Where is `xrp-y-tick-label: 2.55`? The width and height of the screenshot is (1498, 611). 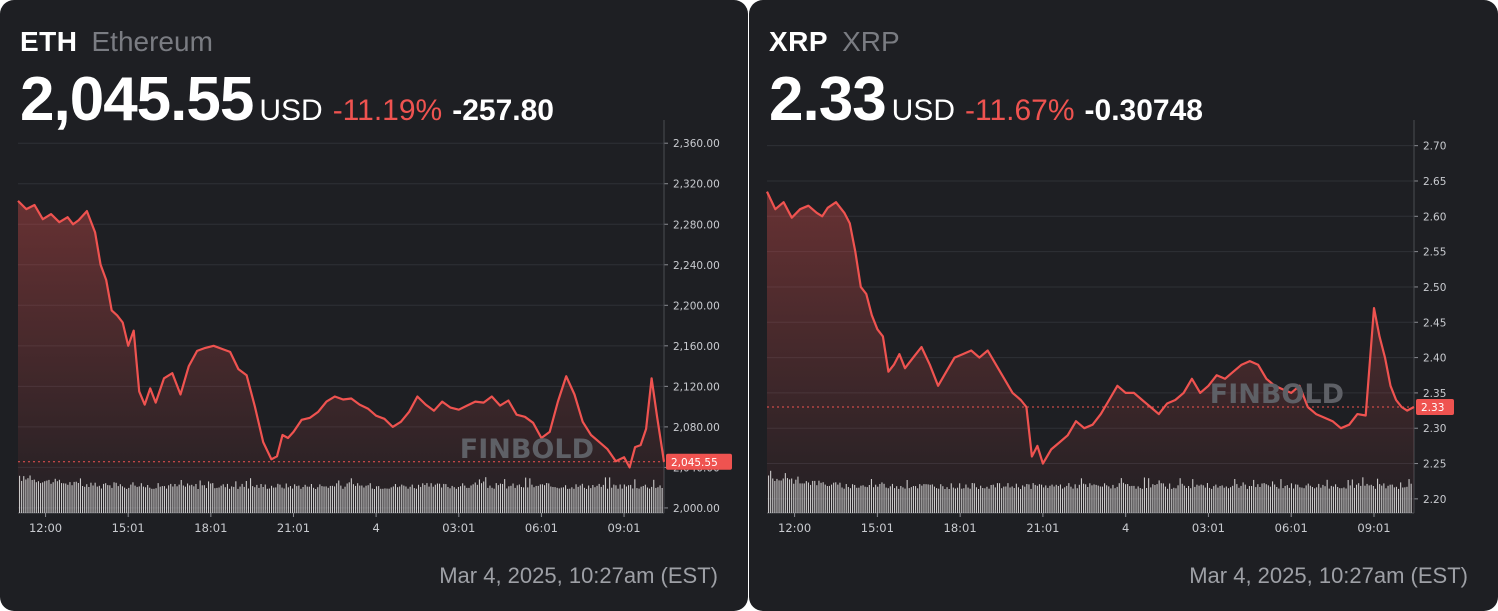 xrp-y-tick-label: 2.55 is located at coordinates (1434, 253).